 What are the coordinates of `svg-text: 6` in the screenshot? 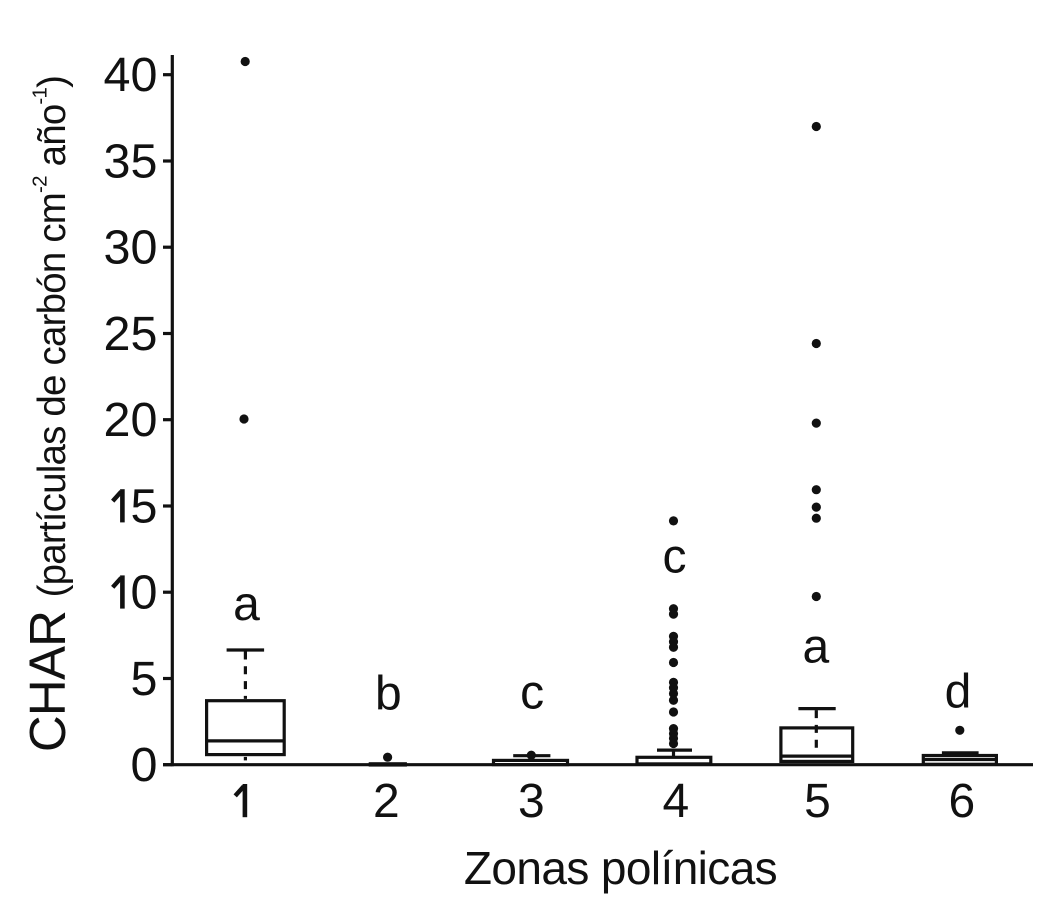 It's located at (962, 801).